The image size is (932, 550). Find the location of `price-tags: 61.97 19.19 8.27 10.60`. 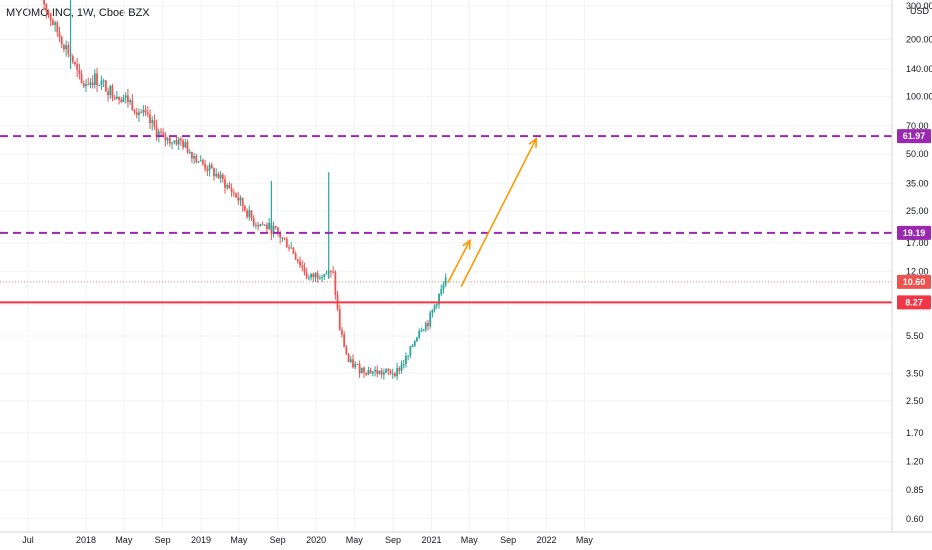

price-tags: 61.97 19.19 8.27 10.60 is located at coordinates (914, 219).